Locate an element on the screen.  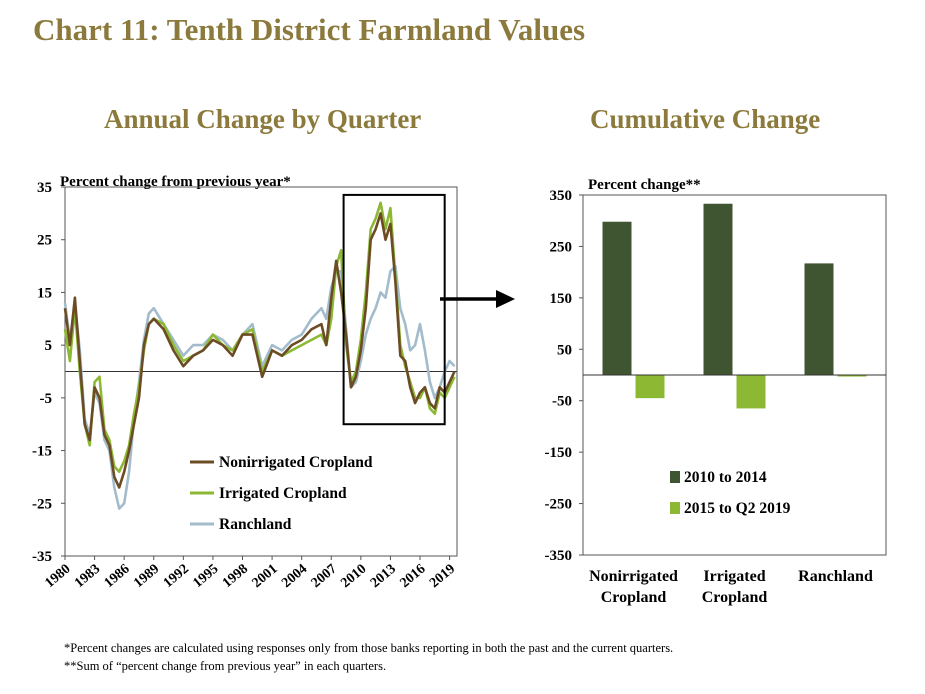
y-tick-label: -15 is located at coordinates (42, 452).